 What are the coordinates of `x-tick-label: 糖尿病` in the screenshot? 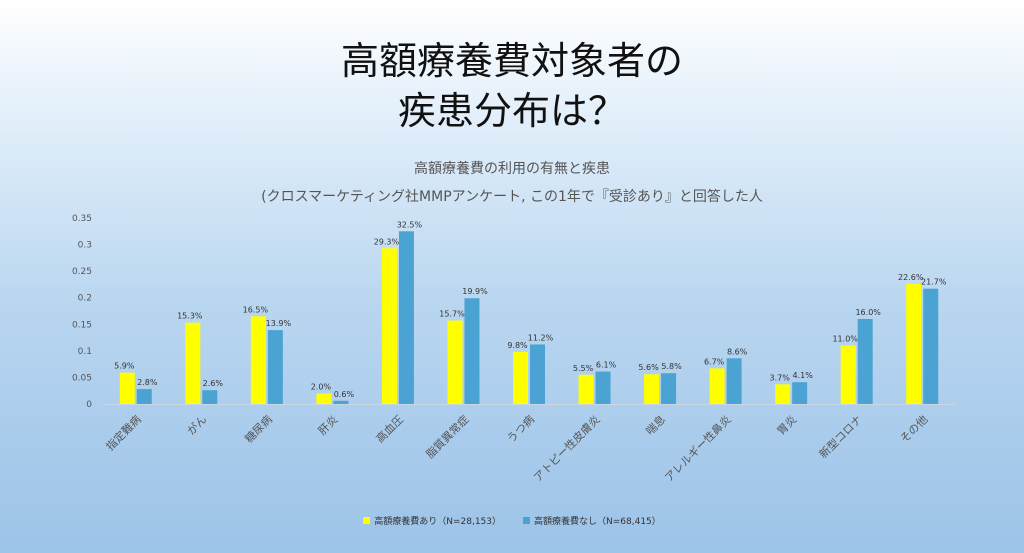 It's located at (258, 428).